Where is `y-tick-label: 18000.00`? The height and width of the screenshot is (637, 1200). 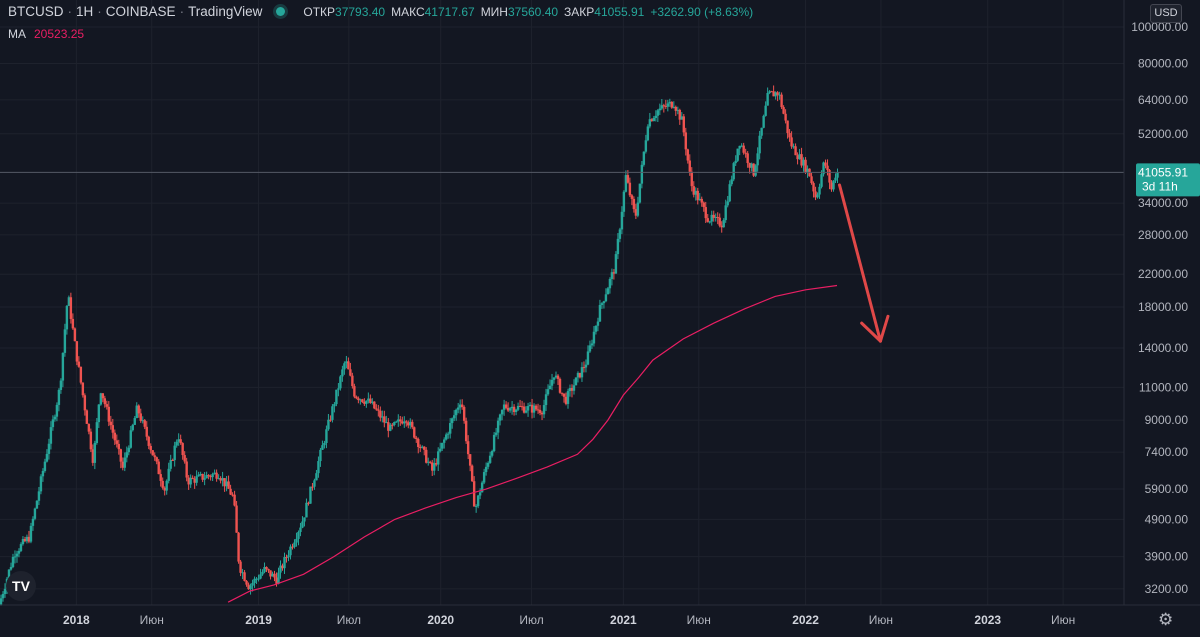
y-tick-label: 18000.00 is located at coordinates (1163, 307).